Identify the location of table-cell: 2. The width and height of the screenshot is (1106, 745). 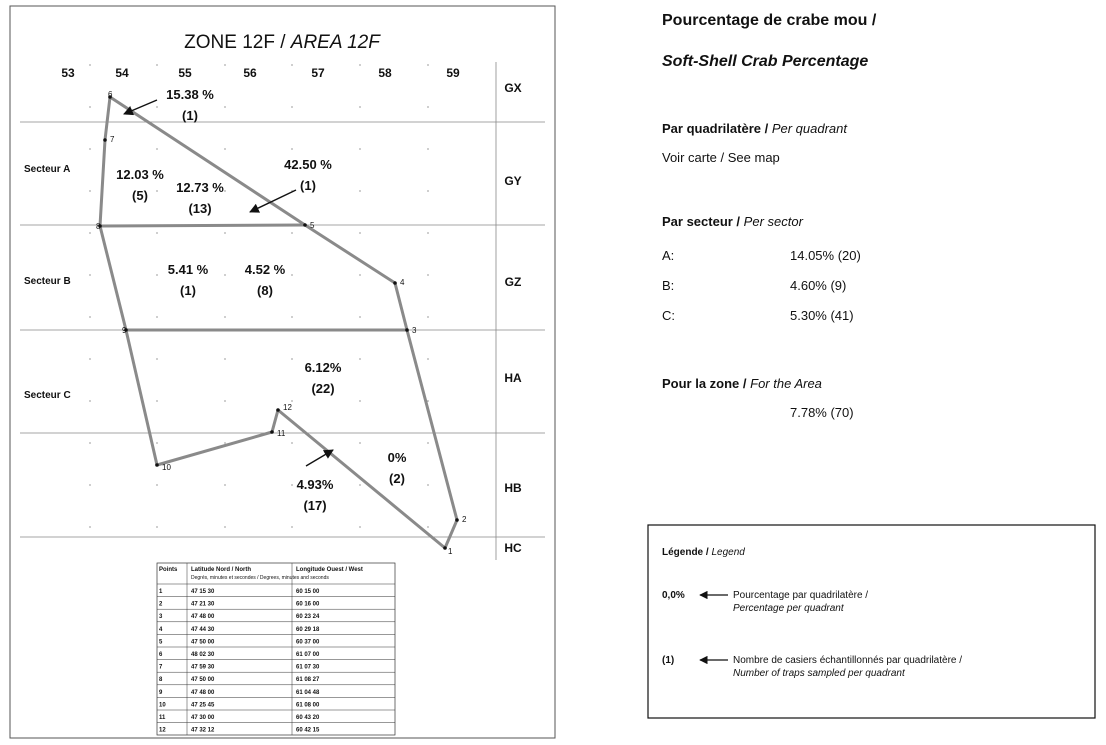
(161, 605).